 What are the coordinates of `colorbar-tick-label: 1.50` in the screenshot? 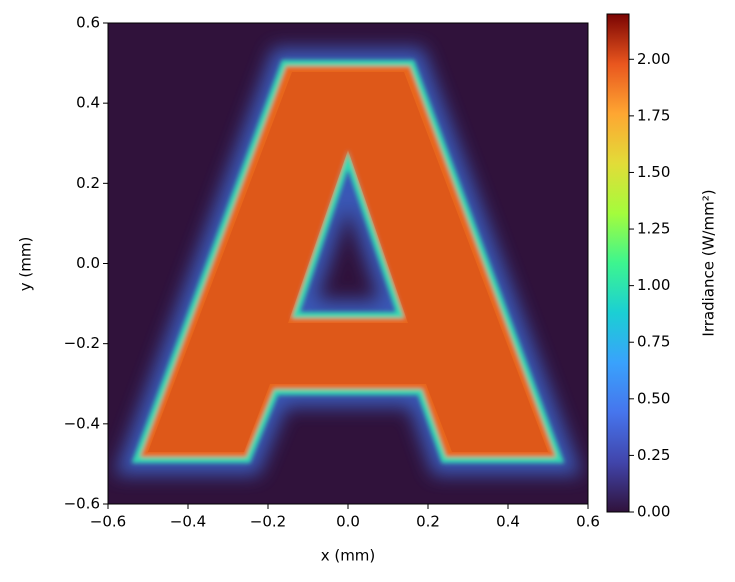 It's located at (653, 172).